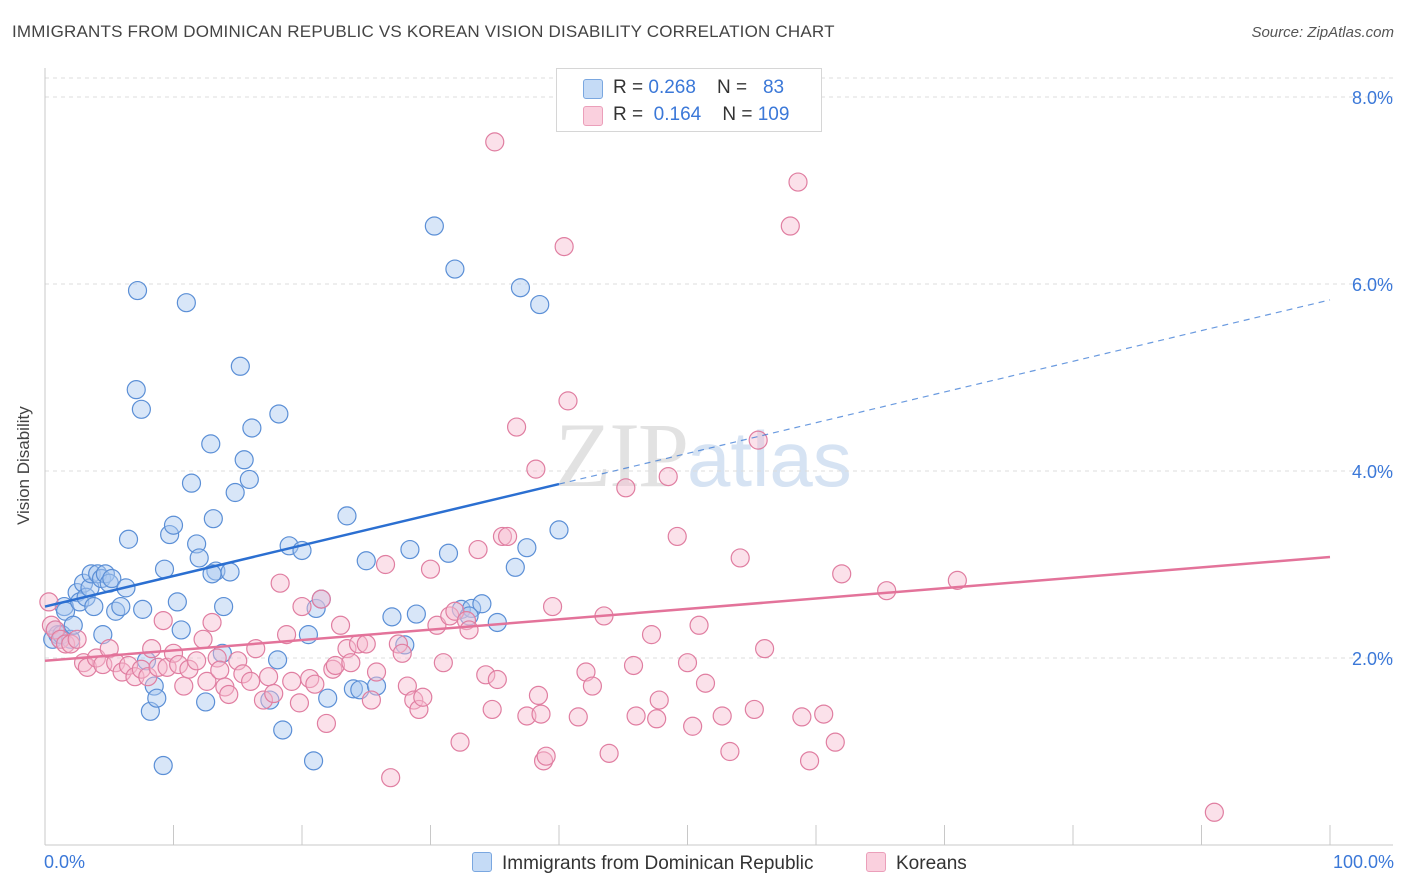 The width and height of the screenshot is (1406, 892). I want to click on trend-line-dominican, so click(302, 545).